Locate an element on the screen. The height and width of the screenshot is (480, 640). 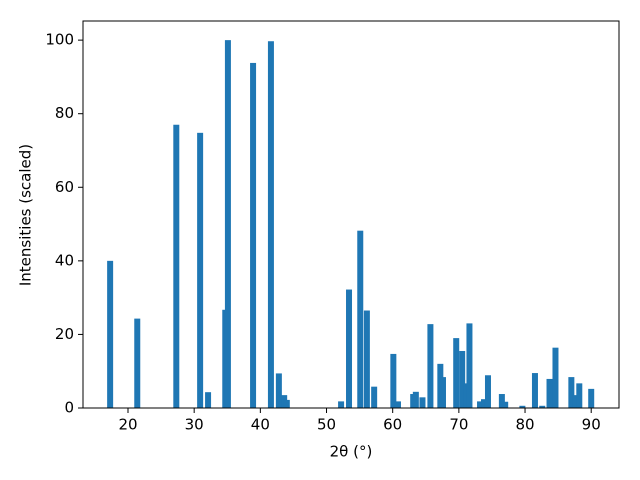
x-tick-label: 90 is located at coordinates (591, 425).